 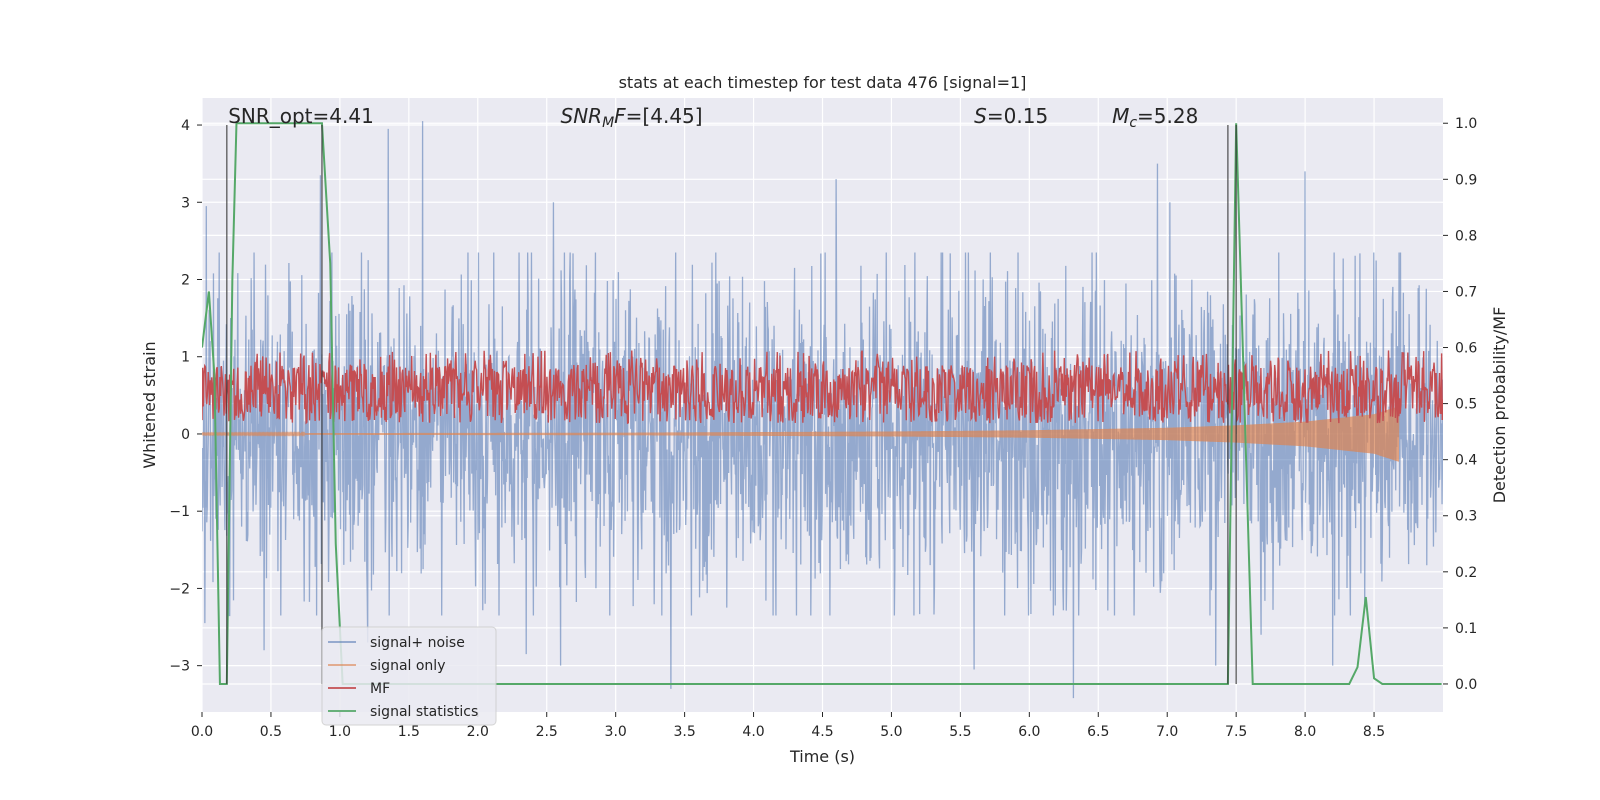 What do you see at coordinates (753, 732) in the screenshot?
I see `x-tick-label: 4.0` at bounding box center [753, 732].